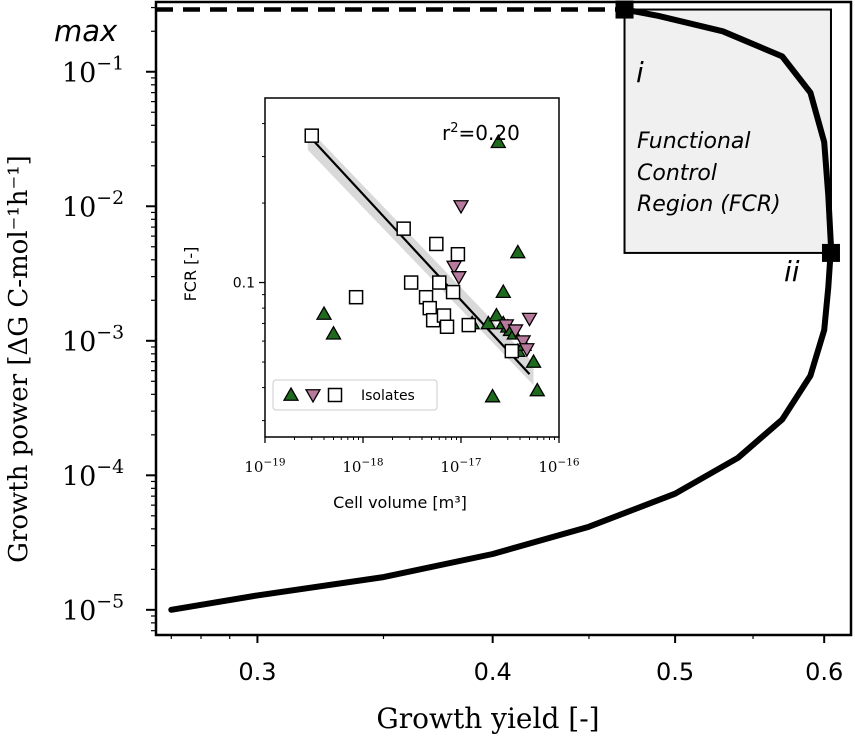 The height and width of the screenshot is (738, 855). I want to click on inset-x-tick-label: 10−19, so click(264, 466).